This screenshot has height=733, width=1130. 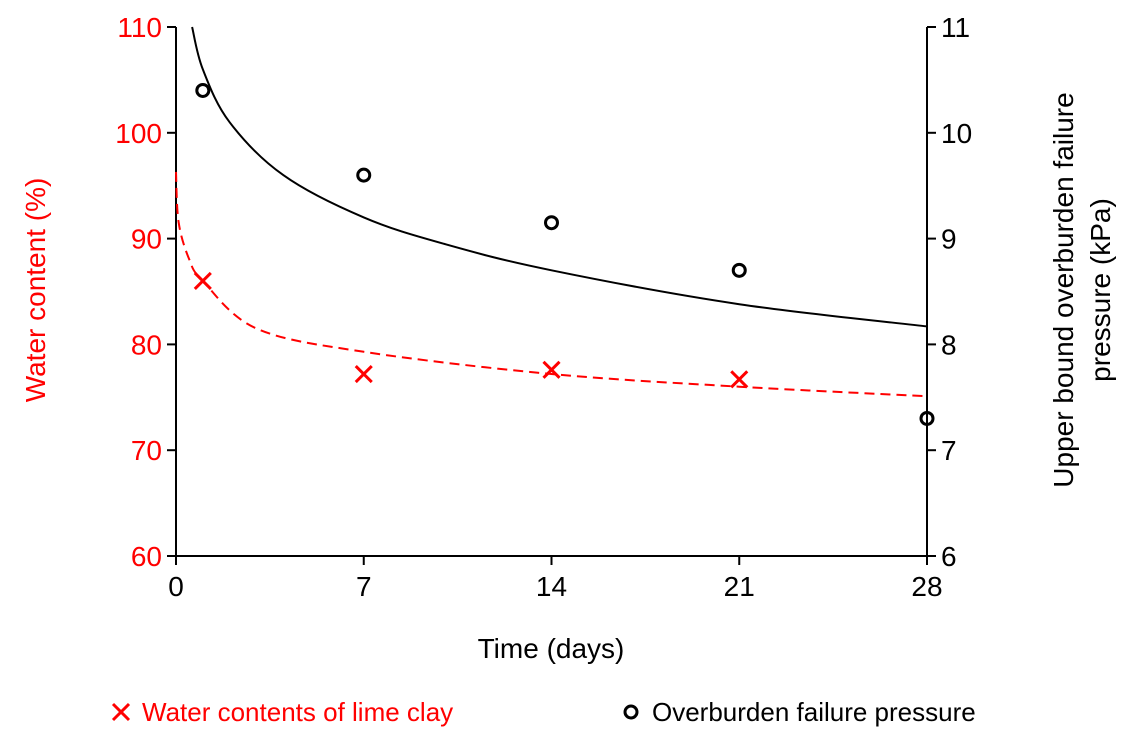 What do you see at coordinates (551, 586) in the screenshot?
I see `x-tick-label: 14` at bounding box center [551, 586].